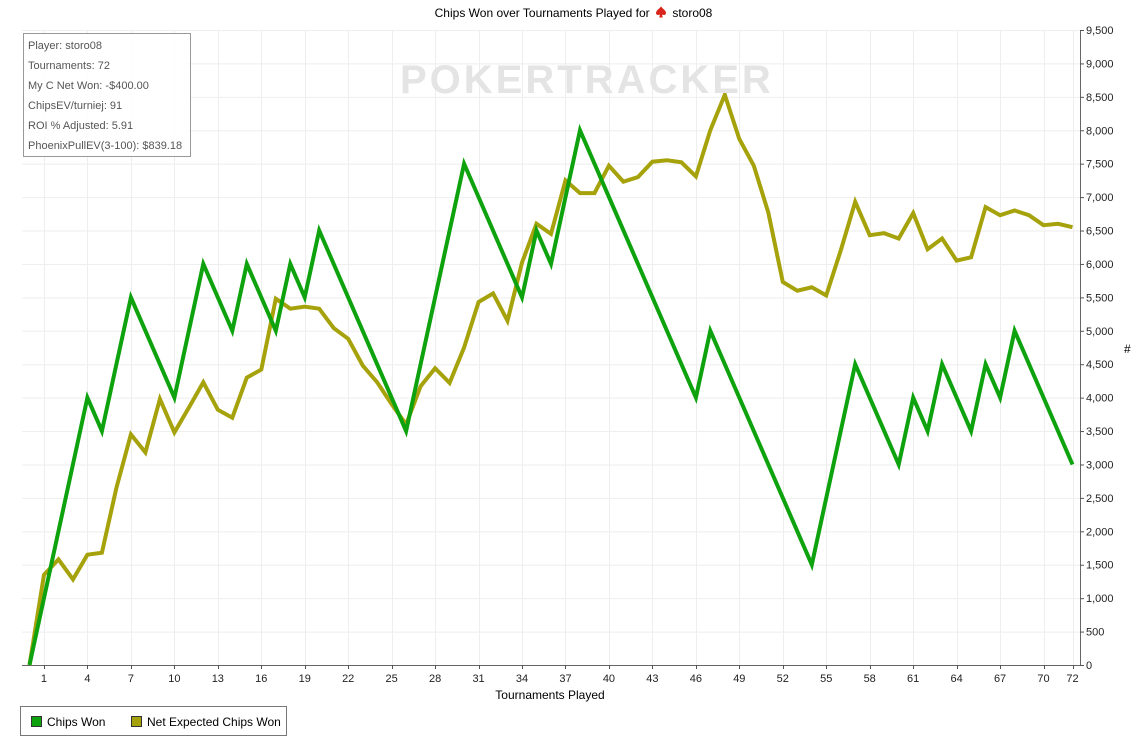 The height and width of the screenshot is (754, 1147). Describe the element at coordinates (478, 679) in the screenshot. I see `x-tick-label: 31` at that location.